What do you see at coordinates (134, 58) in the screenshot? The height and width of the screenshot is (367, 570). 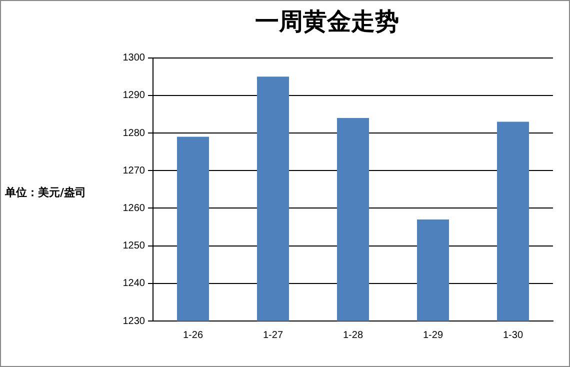 I see `y-tick-label: 1300` at bounding box center [134, 58].